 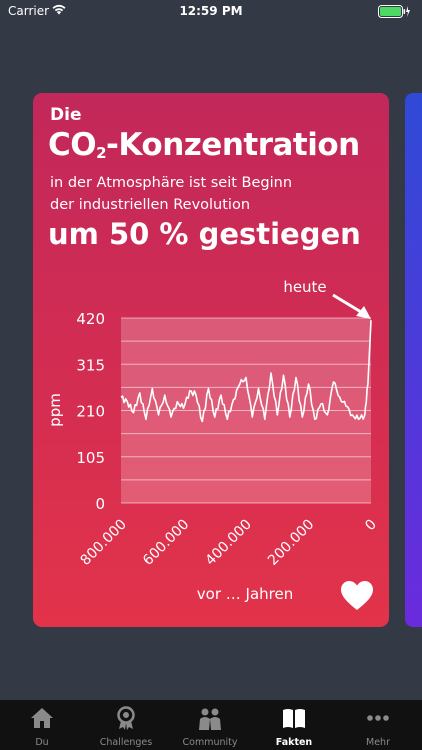 What do you see at coordinates (245, 594) in the screenshot?
I see `x-axis-label: vor … Jahren` at bounding box center [245, 594].